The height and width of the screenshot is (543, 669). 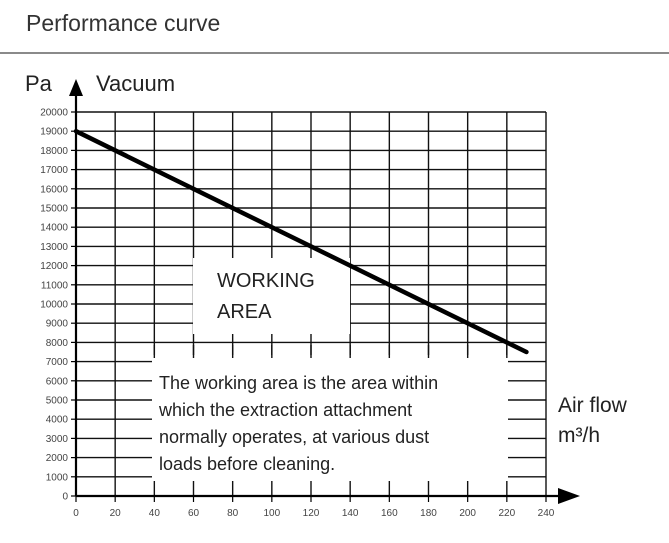 What do you see at coordinates (54, 266) in the screenshot?
I see `y-tick-label: 12000` at bounding box center [54, 266].